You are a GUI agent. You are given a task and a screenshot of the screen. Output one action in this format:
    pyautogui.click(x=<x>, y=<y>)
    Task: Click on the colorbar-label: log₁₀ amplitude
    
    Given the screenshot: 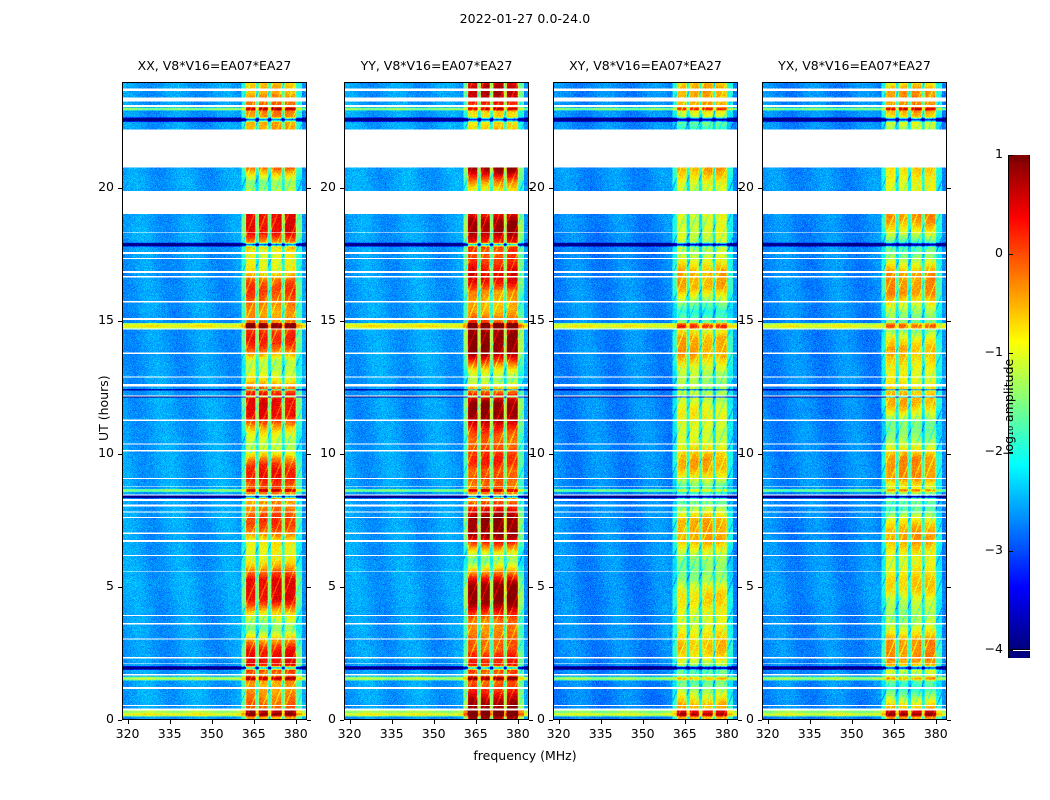 What is the action you would take?
    pyautogui.click(x=1008, y=406)
    